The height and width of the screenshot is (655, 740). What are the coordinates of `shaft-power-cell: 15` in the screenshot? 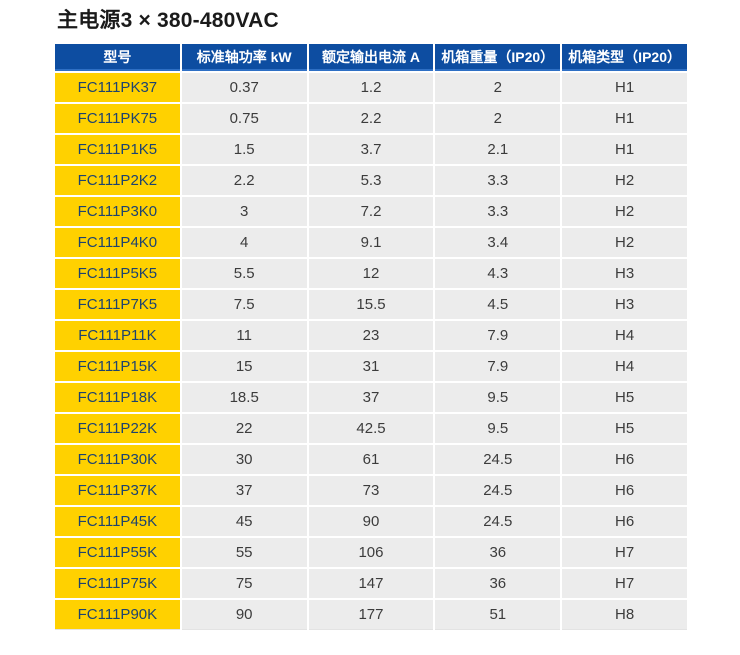 It's located at (244, 366).